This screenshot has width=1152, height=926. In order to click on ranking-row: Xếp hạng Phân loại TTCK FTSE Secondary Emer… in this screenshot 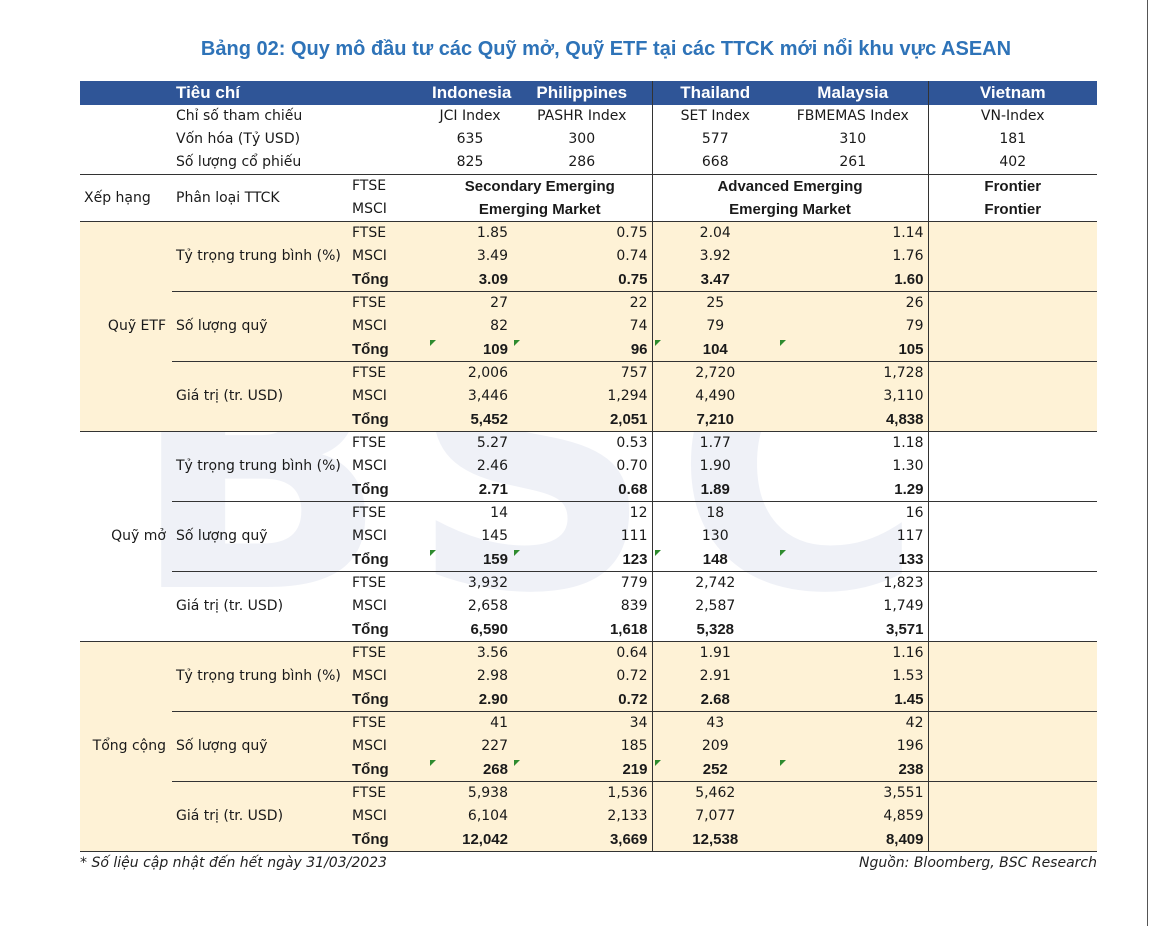, I will do `click(588, 198)`.